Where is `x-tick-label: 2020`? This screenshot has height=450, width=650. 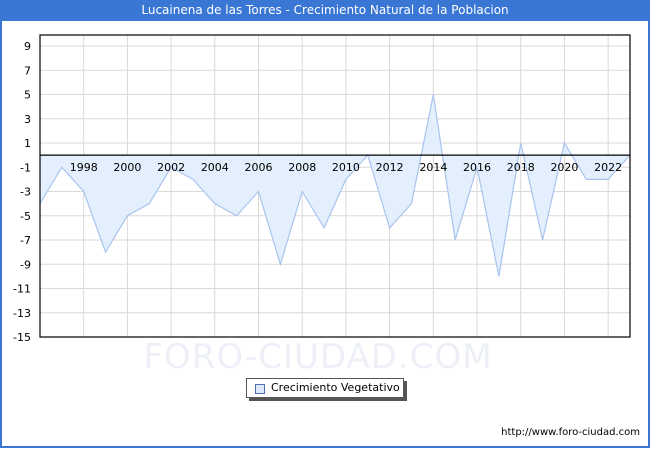 x-tick-label: 2020 is located at coordinates (564, 167).